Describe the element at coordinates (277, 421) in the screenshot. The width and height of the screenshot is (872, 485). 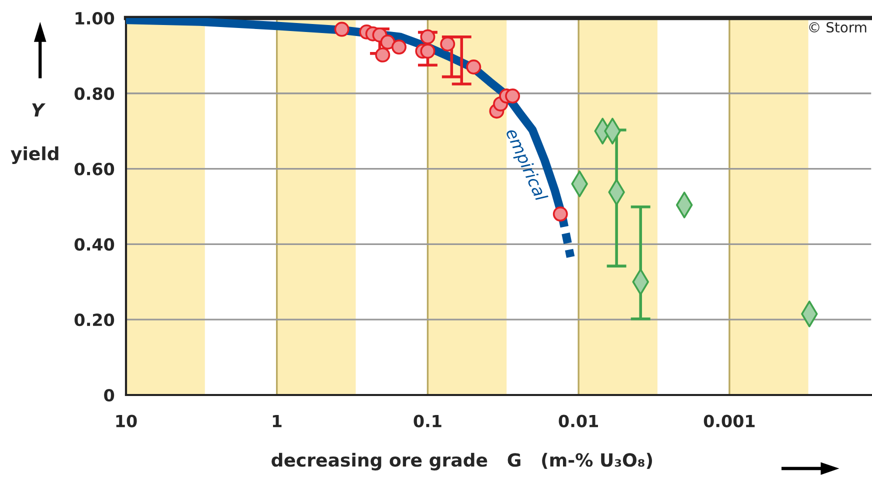
I see `x-tick-label: 1` at that location.